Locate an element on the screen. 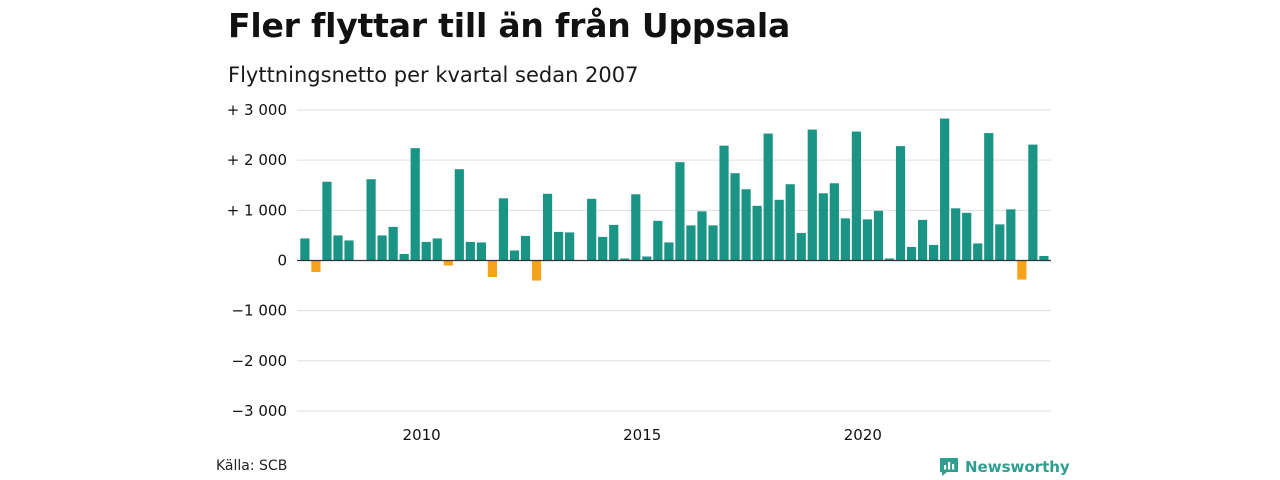  chart-title: Fler flyttar till än från Uppsala is located at coordinates (509, 25).